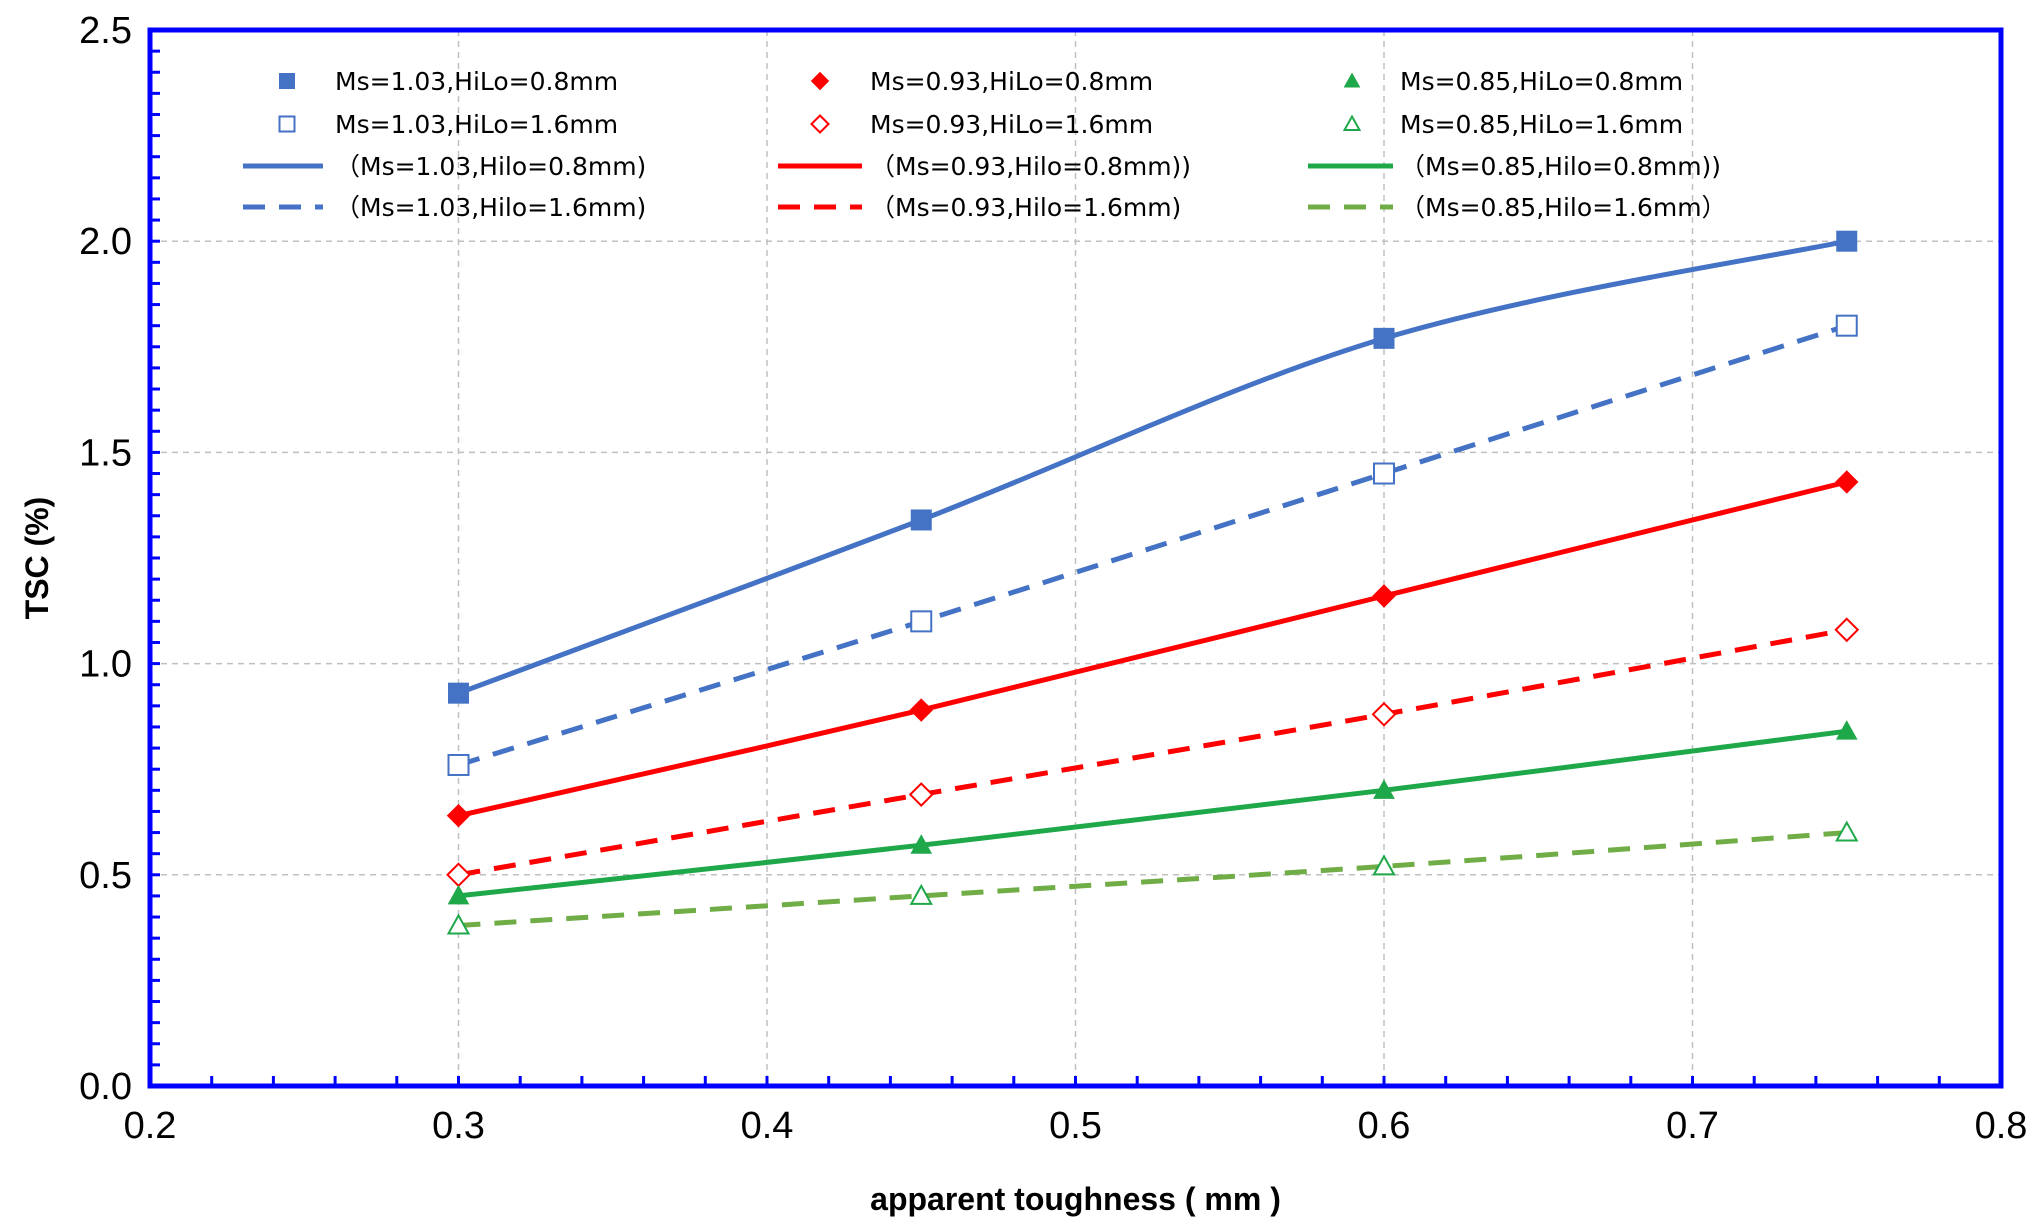  Describe the element at coordinates (287, 81) in the screenshot. I see `legend-marker-ms-1-03-hilo-0-8mm` at that location.